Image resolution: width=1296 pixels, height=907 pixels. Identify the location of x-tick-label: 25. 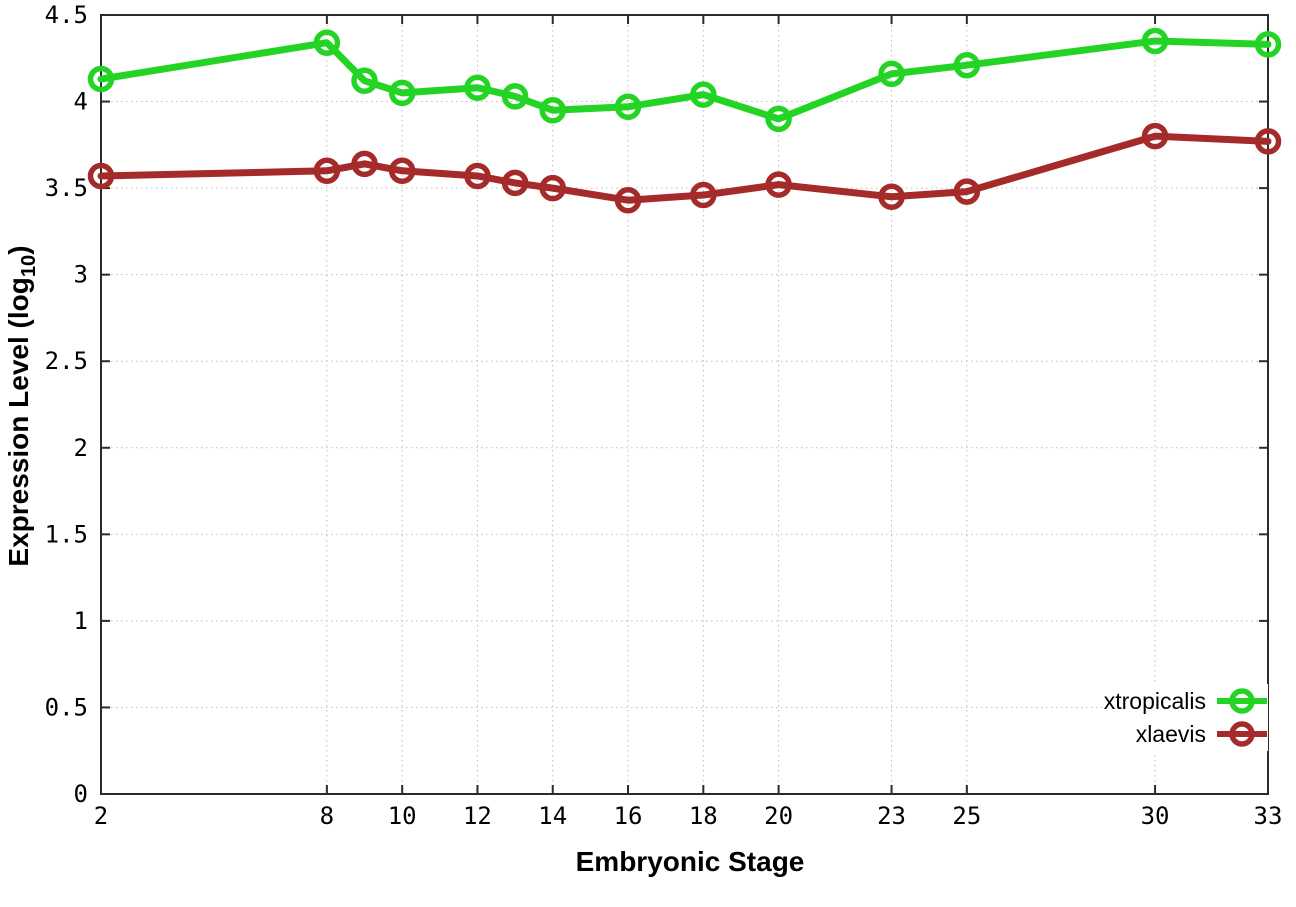
(966, 816).